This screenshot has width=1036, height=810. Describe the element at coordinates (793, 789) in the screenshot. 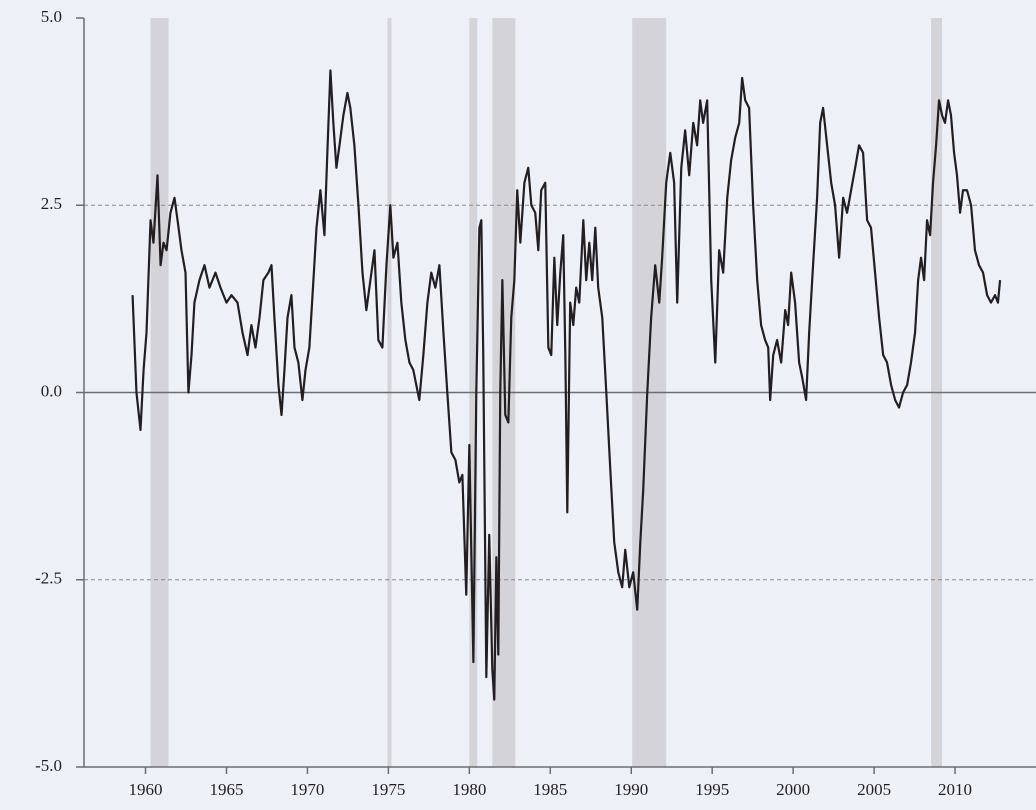

I see `x-tick-label: 2000` at that location.